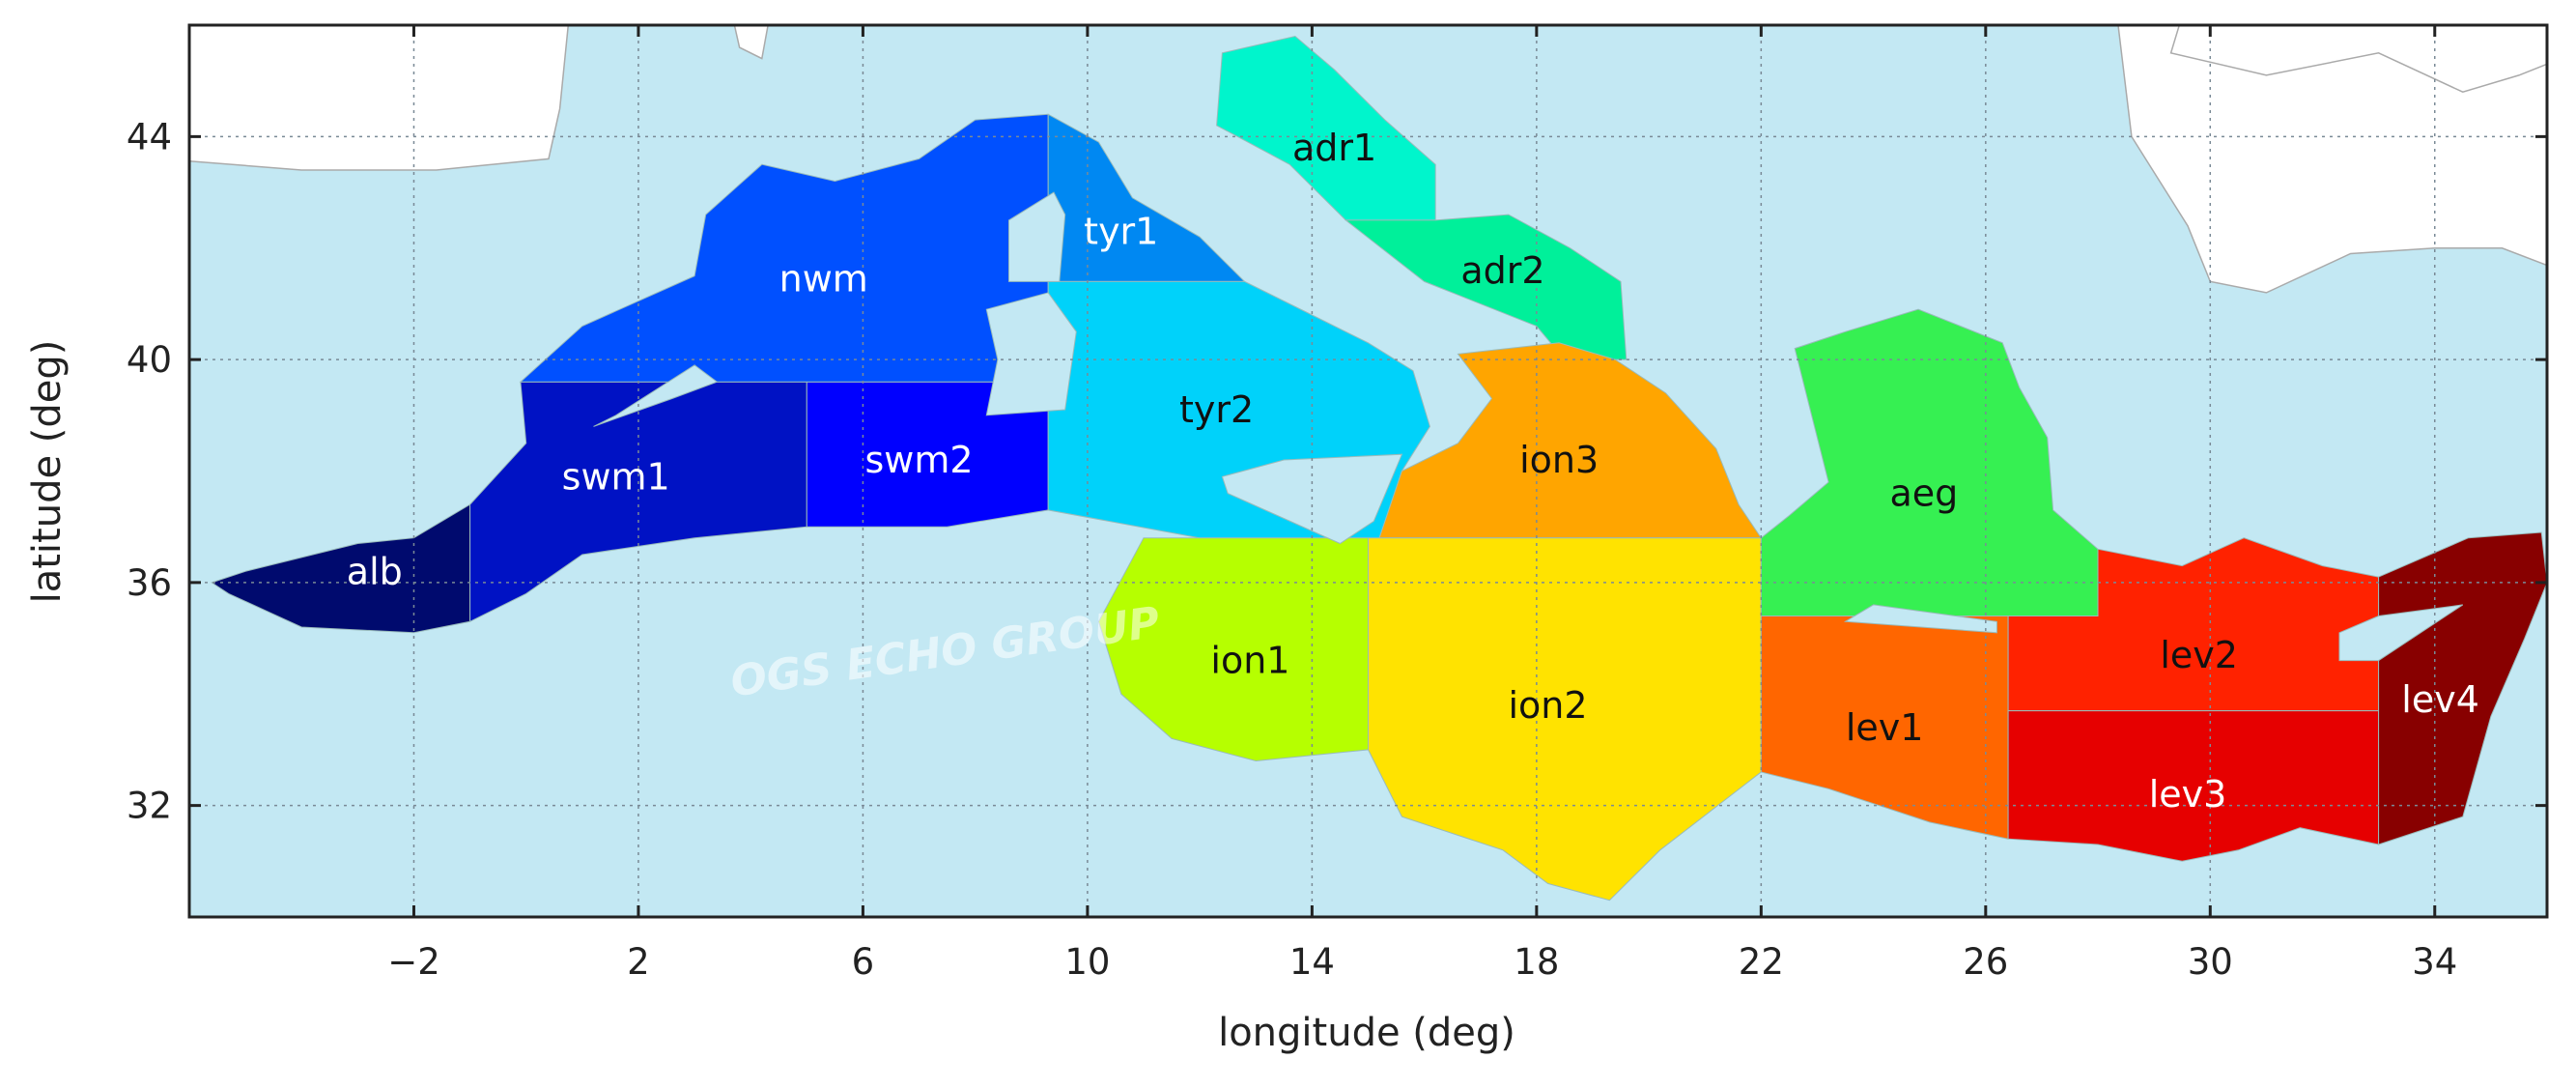 This screenshot has width=2576, height=1088. I want to click on y-axis-label: latitude (deg), so click(47, 472).